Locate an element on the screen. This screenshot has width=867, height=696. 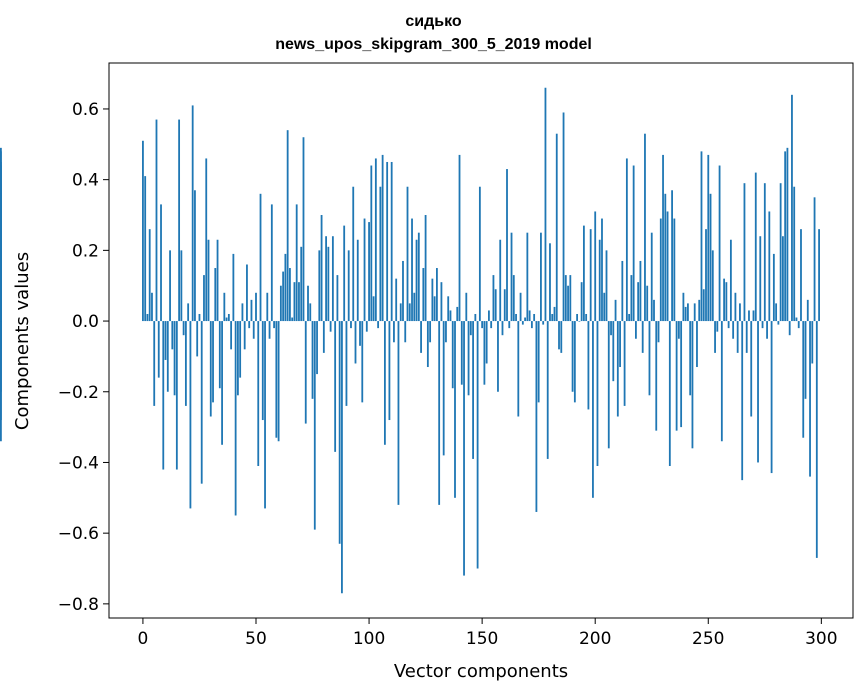
y-tick-label: 0.6 is located at coordinates (85, 110).